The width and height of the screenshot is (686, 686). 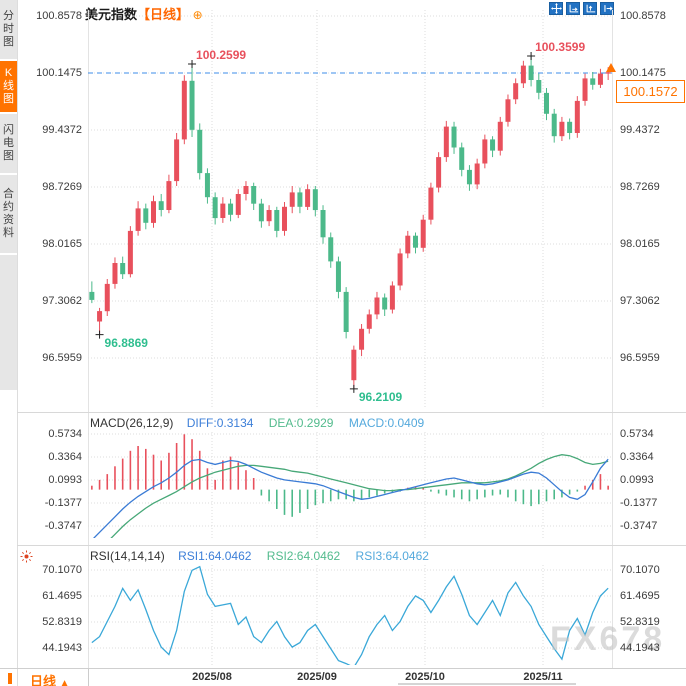 What do you see at coordinates (590, 8) in the screenshot?
I see `fit-vertical-icon` at bounding box center [590, 8].